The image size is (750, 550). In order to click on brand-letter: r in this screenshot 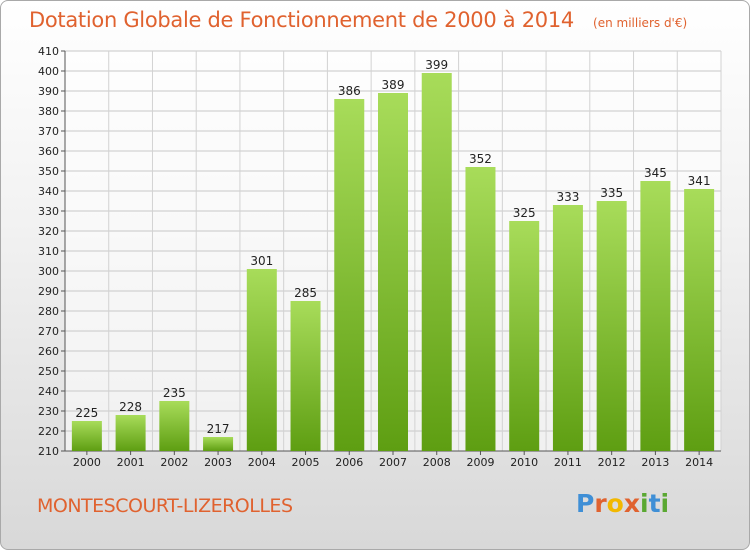, I will do `click(600, 503)`.